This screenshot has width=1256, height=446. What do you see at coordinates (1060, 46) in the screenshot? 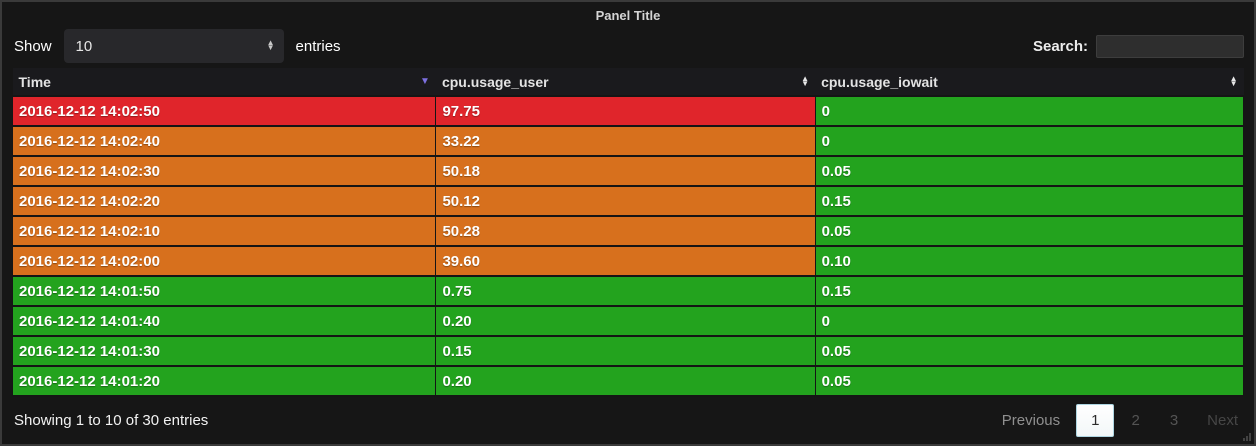
I see `search-label: Search:` at bounding box center [1060, 46].